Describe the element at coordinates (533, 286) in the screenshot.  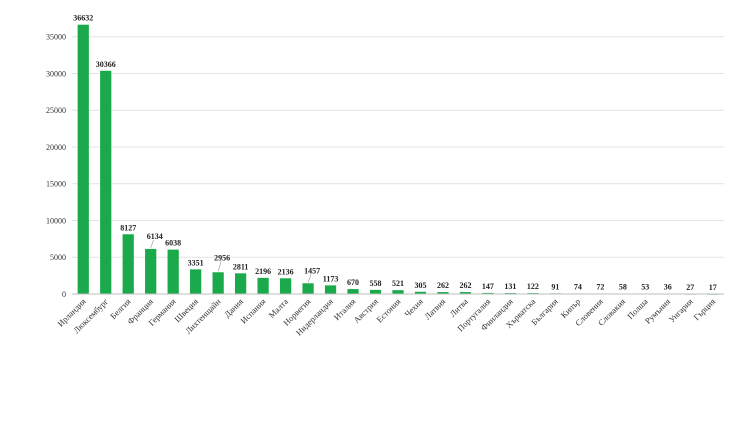
I see `data-label: 122` at that location.